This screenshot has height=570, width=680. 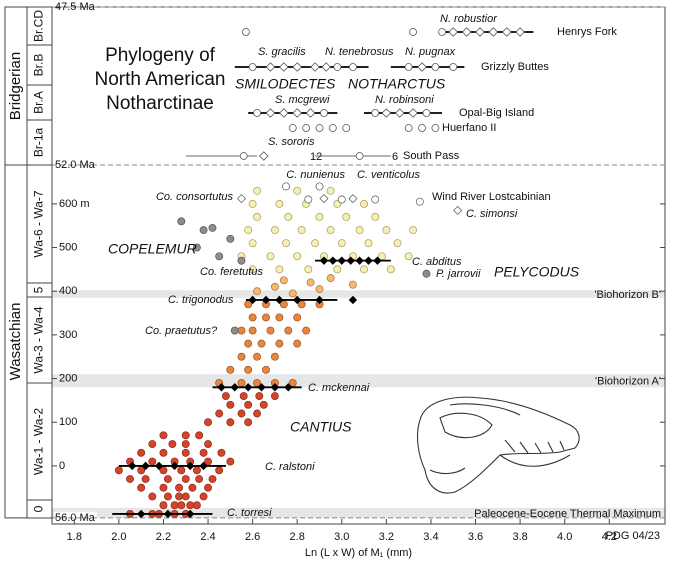 What do you see at coordinates (201, 300) in the screenshot?
I see `annotation: C. trigonodus` at bounding box center [201, 300].